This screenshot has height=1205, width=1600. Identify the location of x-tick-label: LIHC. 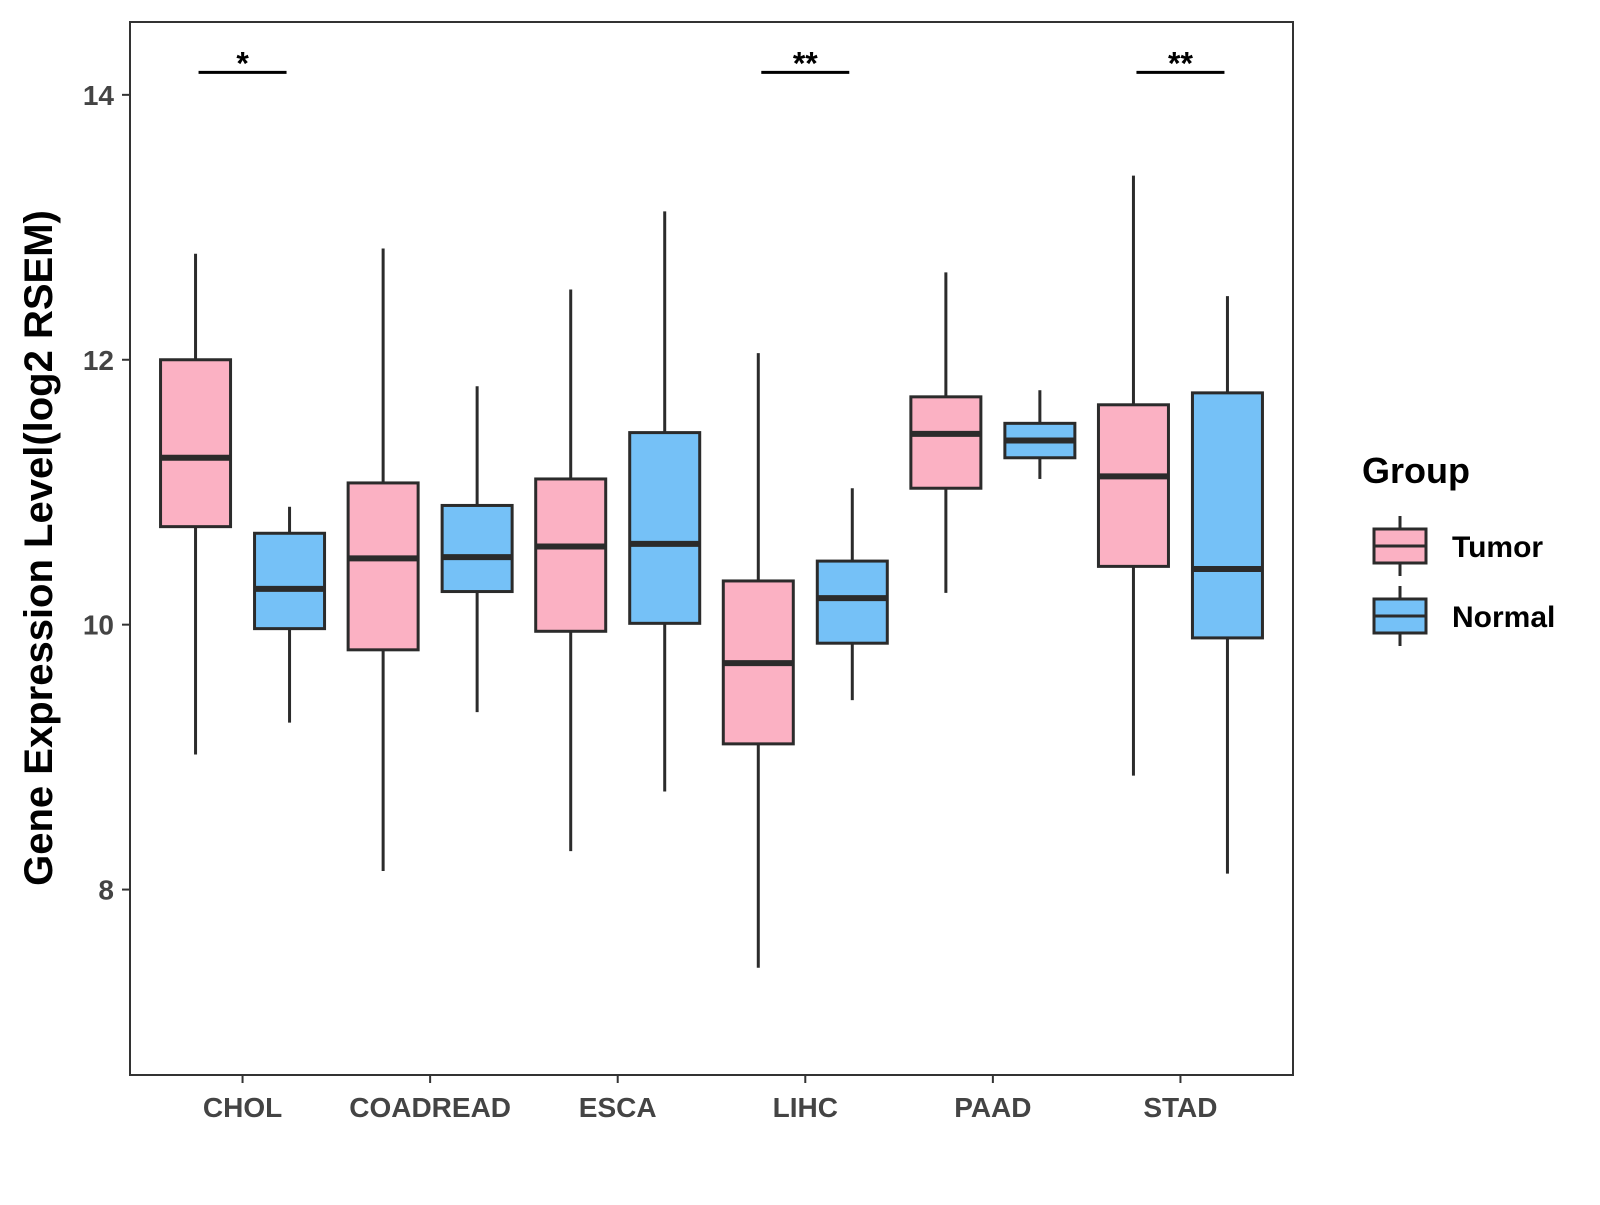
(805, 1107).